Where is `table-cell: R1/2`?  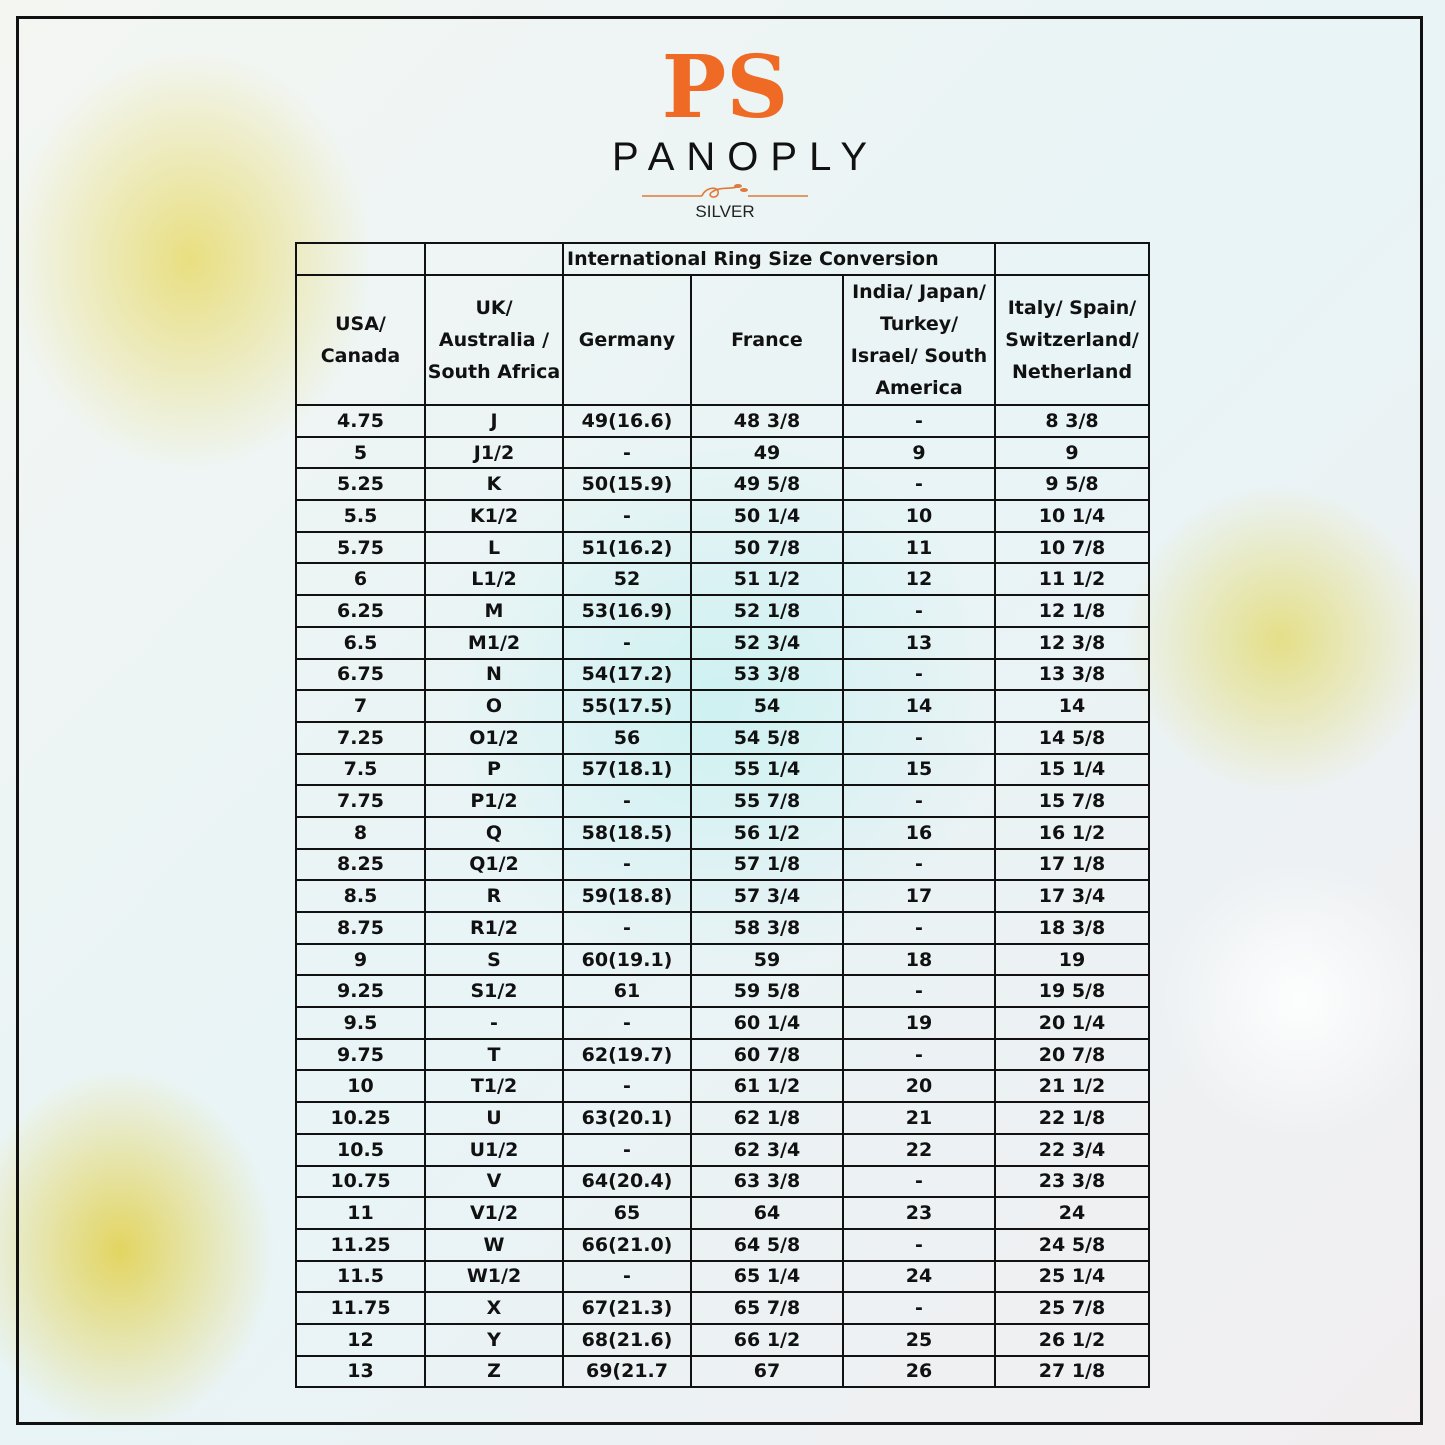
table-cell: R1/2 is located at coordinates (494, 928).